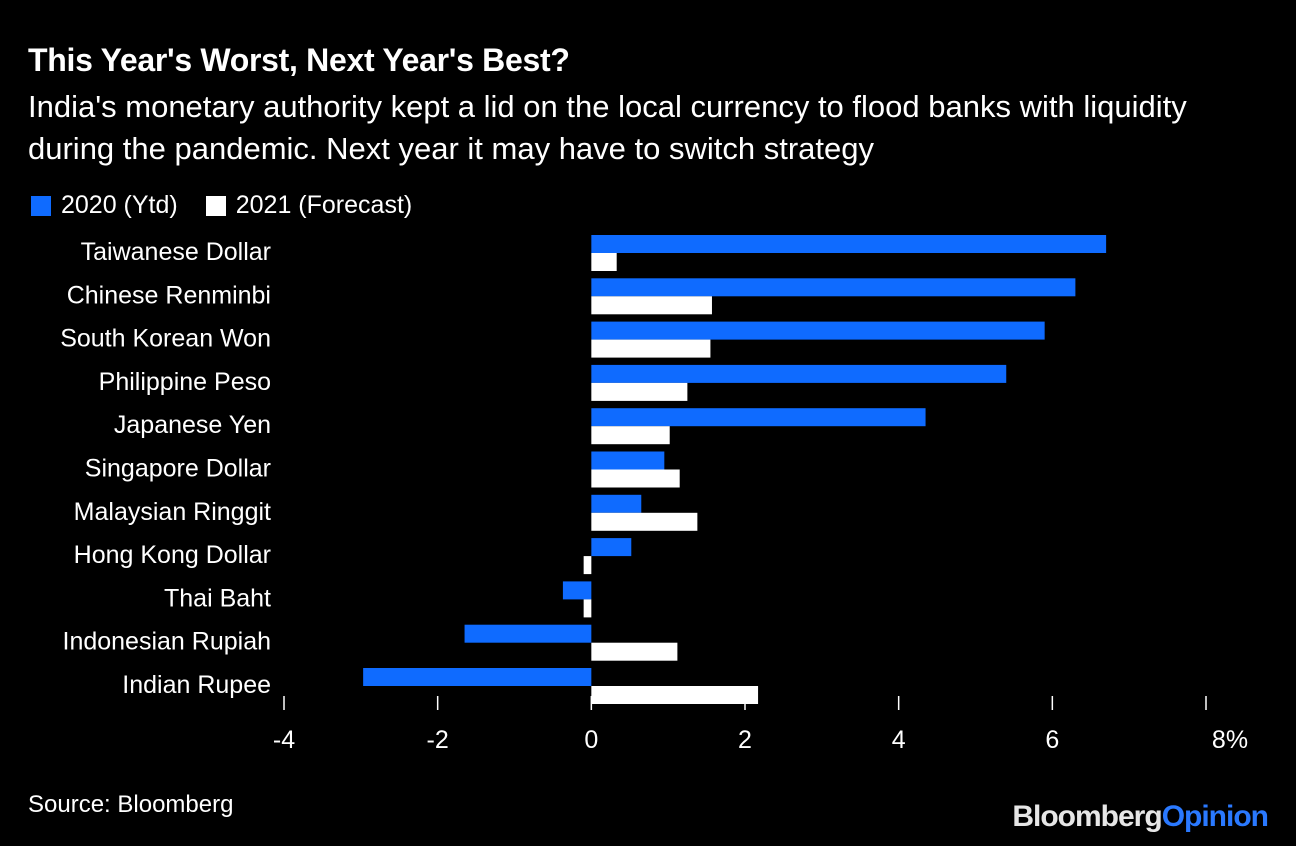 Image resolution: width=1296 pixels, height=846 pixels. What do you see at coordinates (899, 740) in the screenshot?
I see `x-tick-label-4: 4` at bounding box center [899, 740].